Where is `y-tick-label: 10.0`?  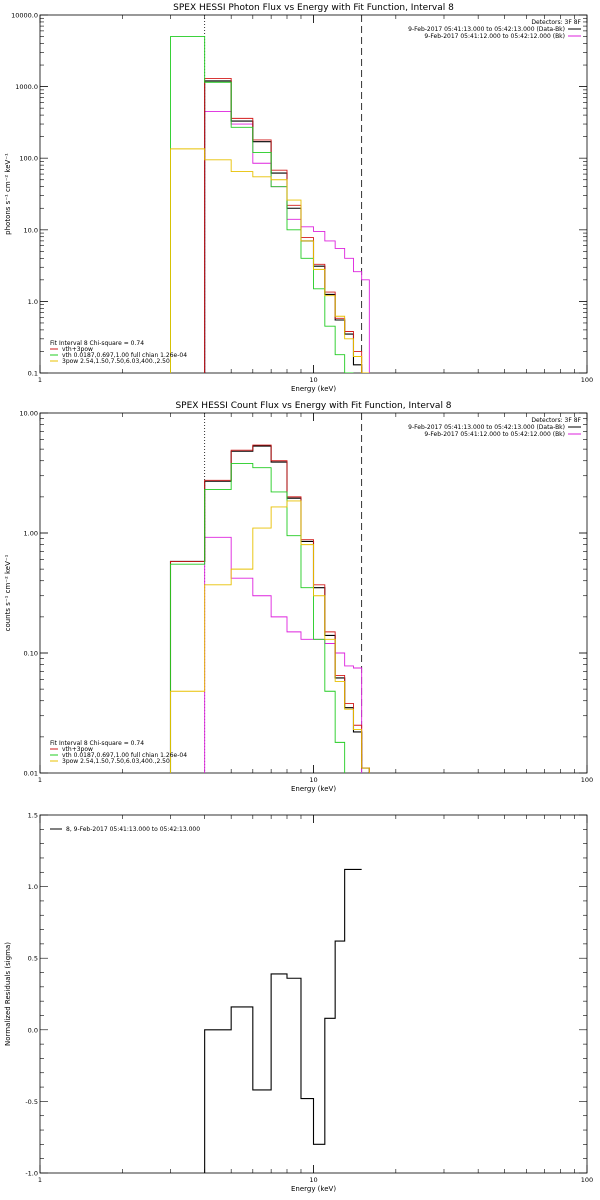 y-tick-label: 10.0 is located at coordinates (31, 230).